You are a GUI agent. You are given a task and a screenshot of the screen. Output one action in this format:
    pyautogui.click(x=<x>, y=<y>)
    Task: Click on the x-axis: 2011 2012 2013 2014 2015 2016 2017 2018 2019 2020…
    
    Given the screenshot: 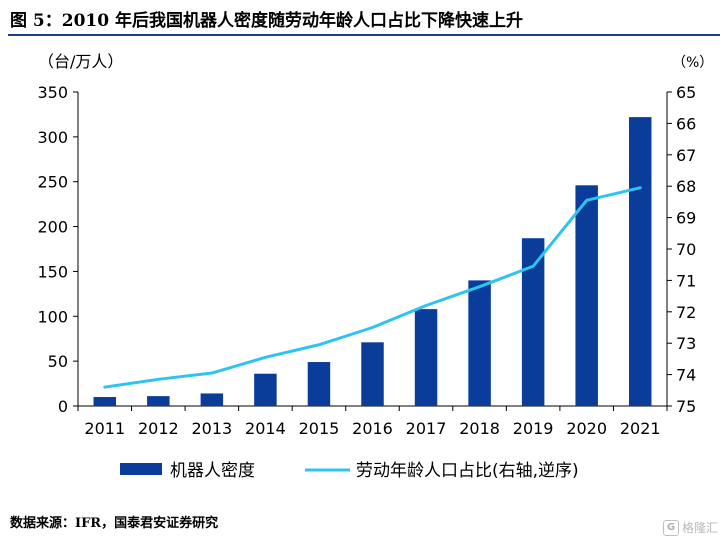 What is the action you would take?
    pyautogui.click(x=372, y=421)
    